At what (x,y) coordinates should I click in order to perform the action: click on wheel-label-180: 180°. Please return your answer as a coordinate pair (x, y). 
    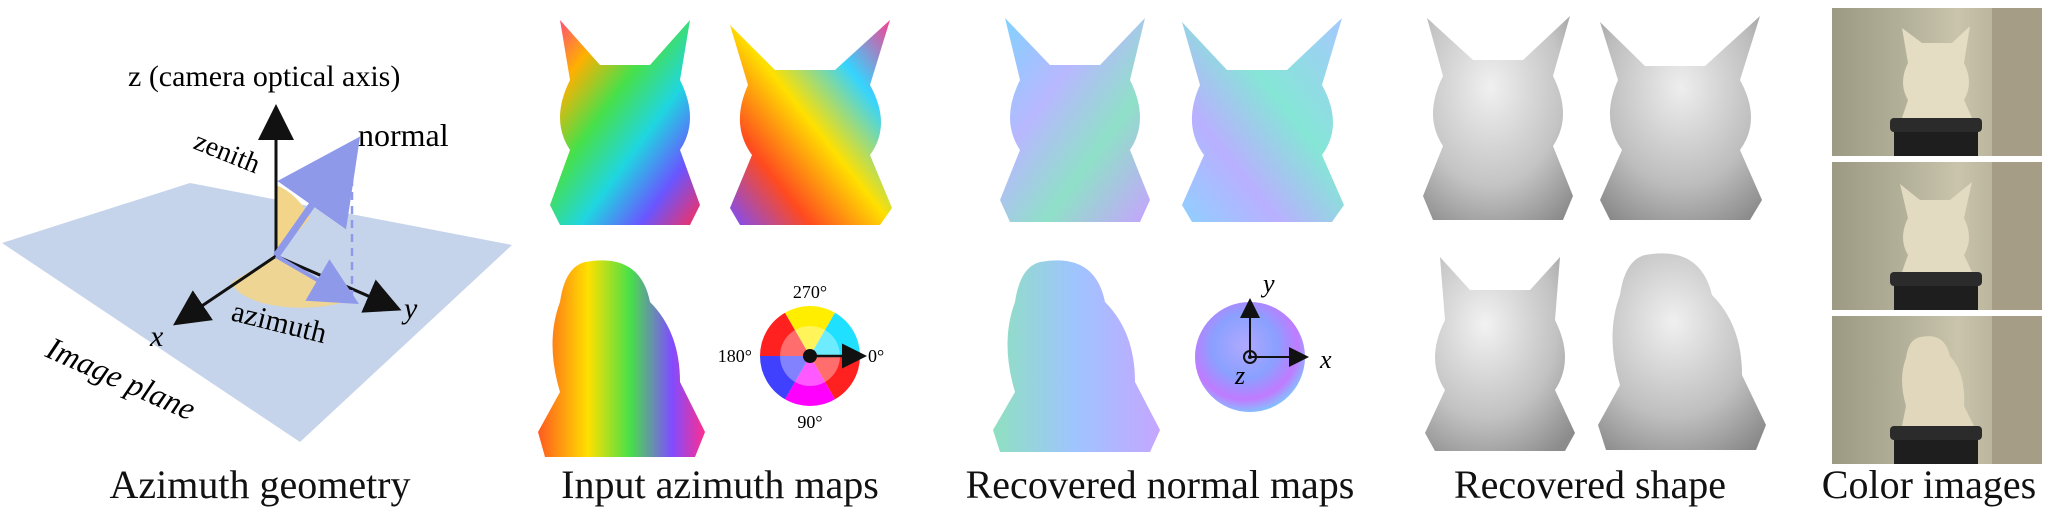
    Looking at the image, I should click on (735, 356).